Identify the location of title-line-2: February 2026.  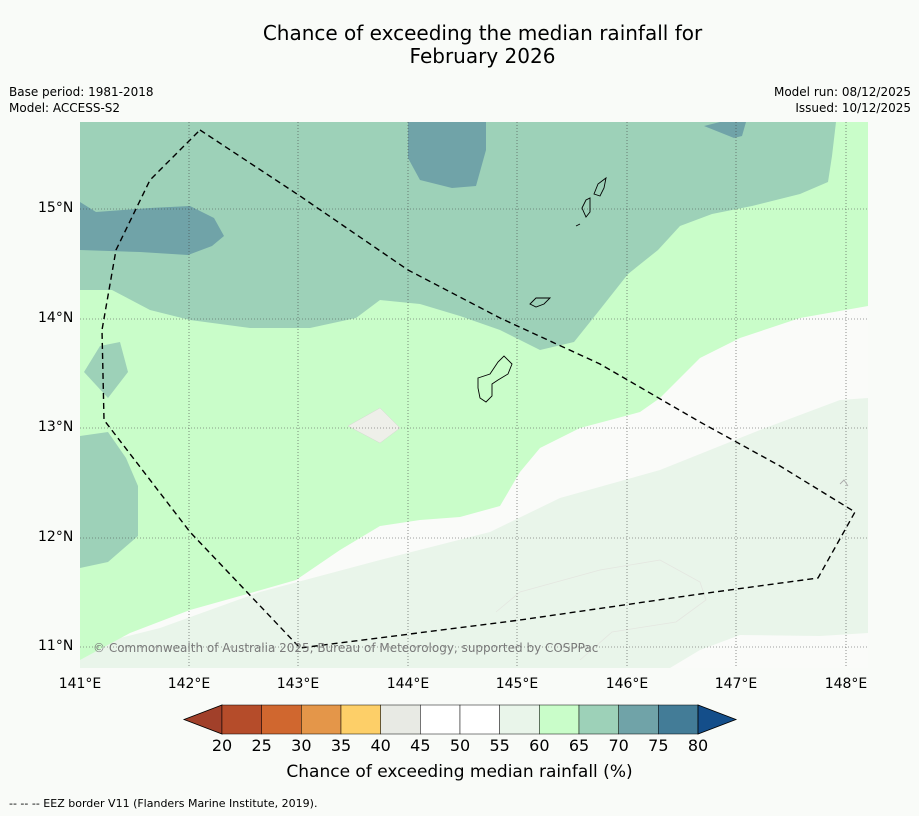
(482, 56).